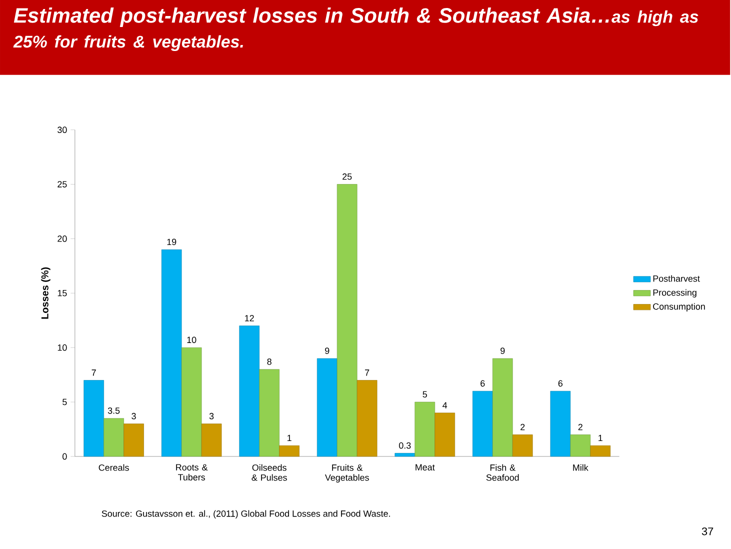  I want to click on y-tick-label: 0, so click(64, 456).